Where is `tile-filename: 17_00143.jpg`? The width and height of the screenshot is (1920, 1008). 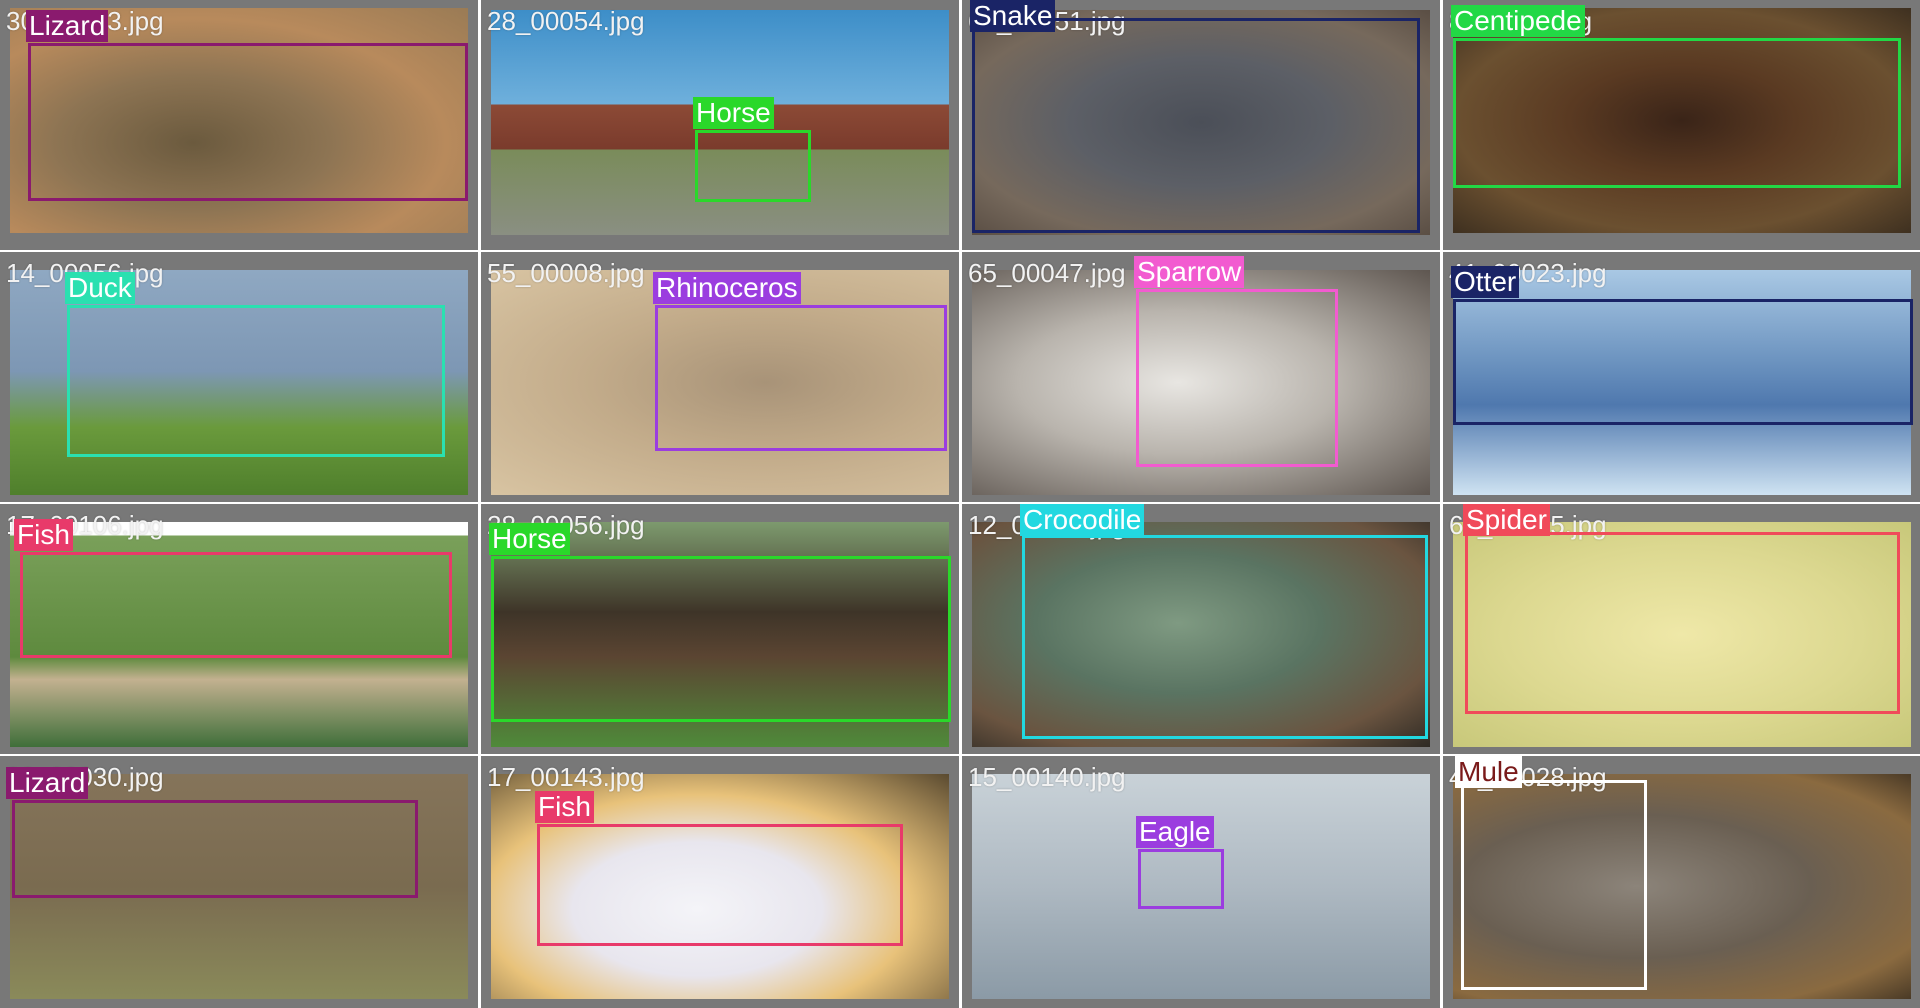
tile-filename: 17_00143.jpg is located at coordinates (566, 777).